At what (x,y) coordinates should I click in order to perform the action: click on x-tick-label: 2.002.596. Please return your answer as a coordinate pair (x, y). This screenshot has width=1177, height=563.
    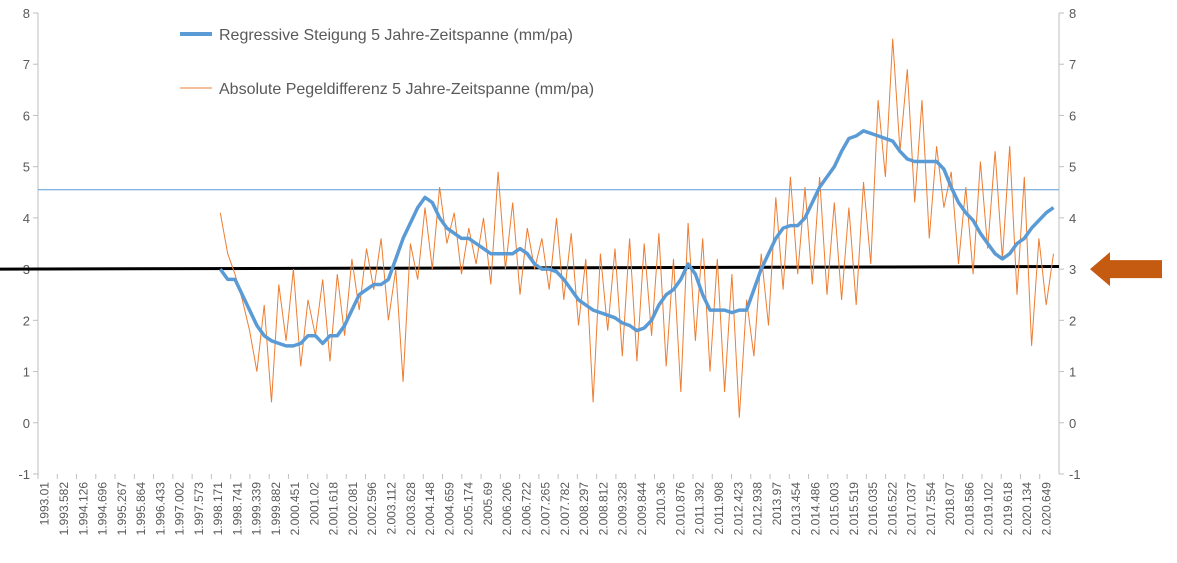
    Looking at the image, I should click on (372, 509).